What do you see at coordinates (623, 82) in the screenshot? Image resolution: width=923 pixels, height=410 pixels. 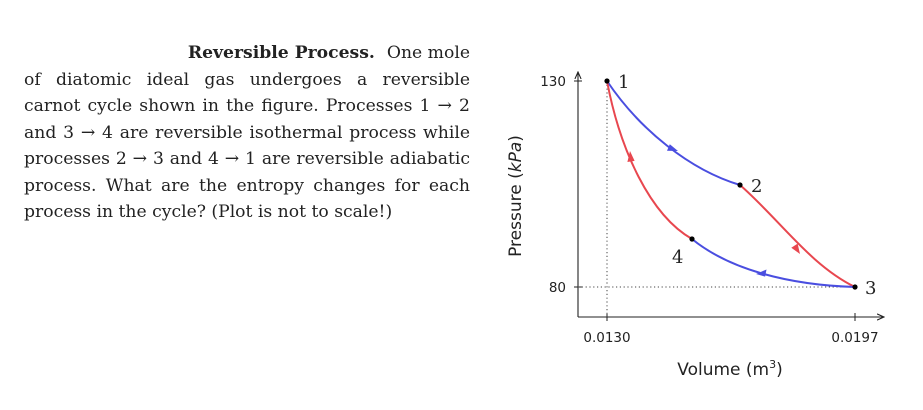 I see `point-label-1: 1` at bounding box center [623, 82].